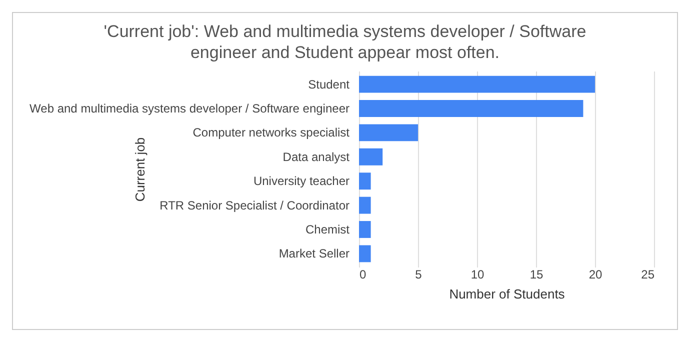 The image size is (690, 342). Describe the element at coordinates (537, 275) in the screenshot. I see `x-tick-label: 15` at that location.